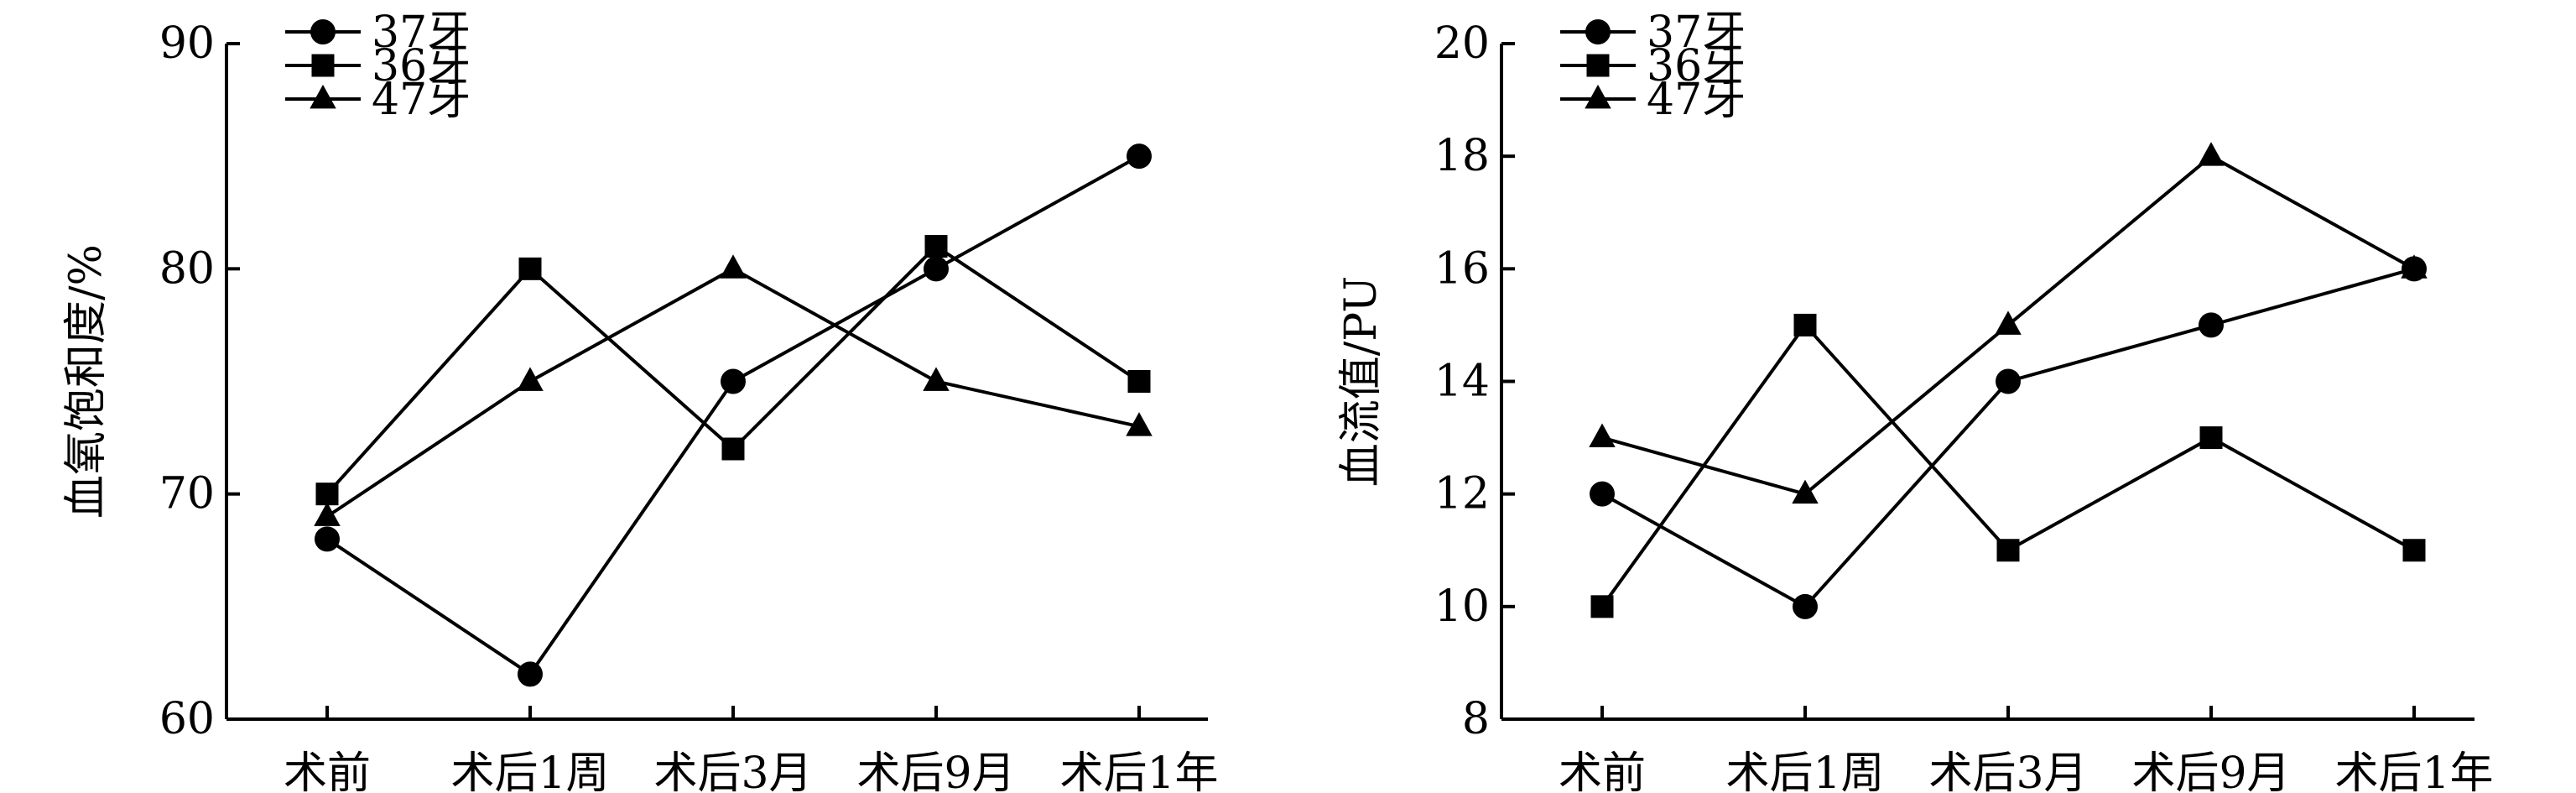 The height and width of the screenshot is (793, 2576). I want to click on y-tick-label: 16, so click(1462, 269).